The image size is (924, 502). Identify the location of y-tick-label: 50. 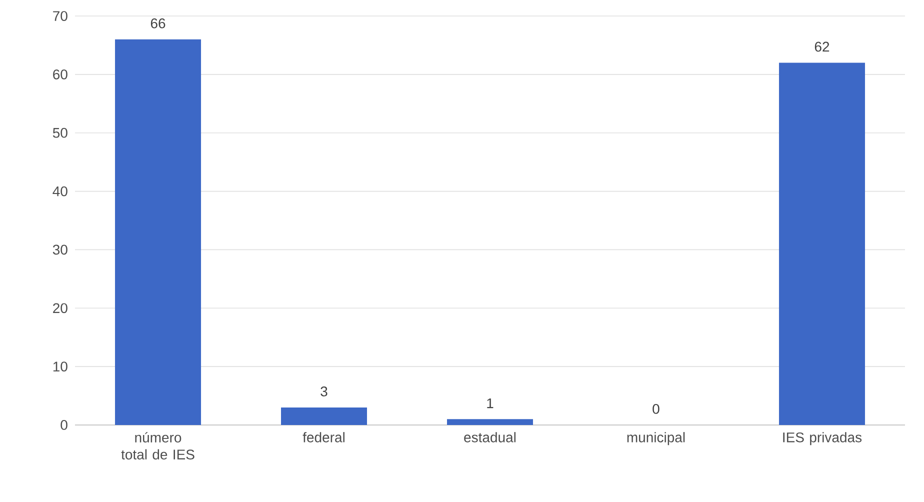
(60, 133).